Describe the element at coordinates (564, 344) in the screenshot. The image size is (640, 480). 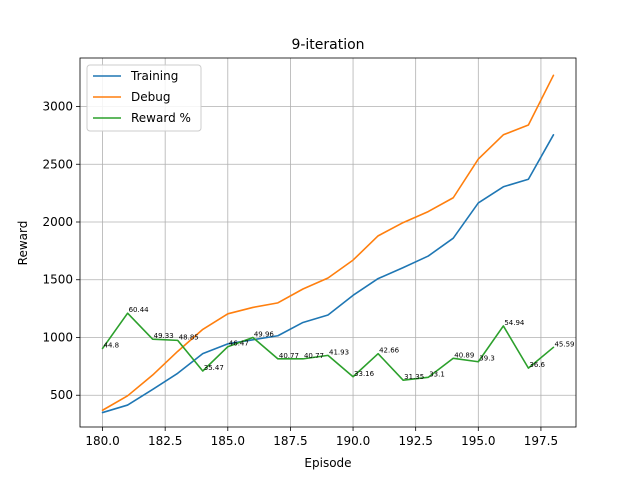
I see `data-label: 45.59` at that location.